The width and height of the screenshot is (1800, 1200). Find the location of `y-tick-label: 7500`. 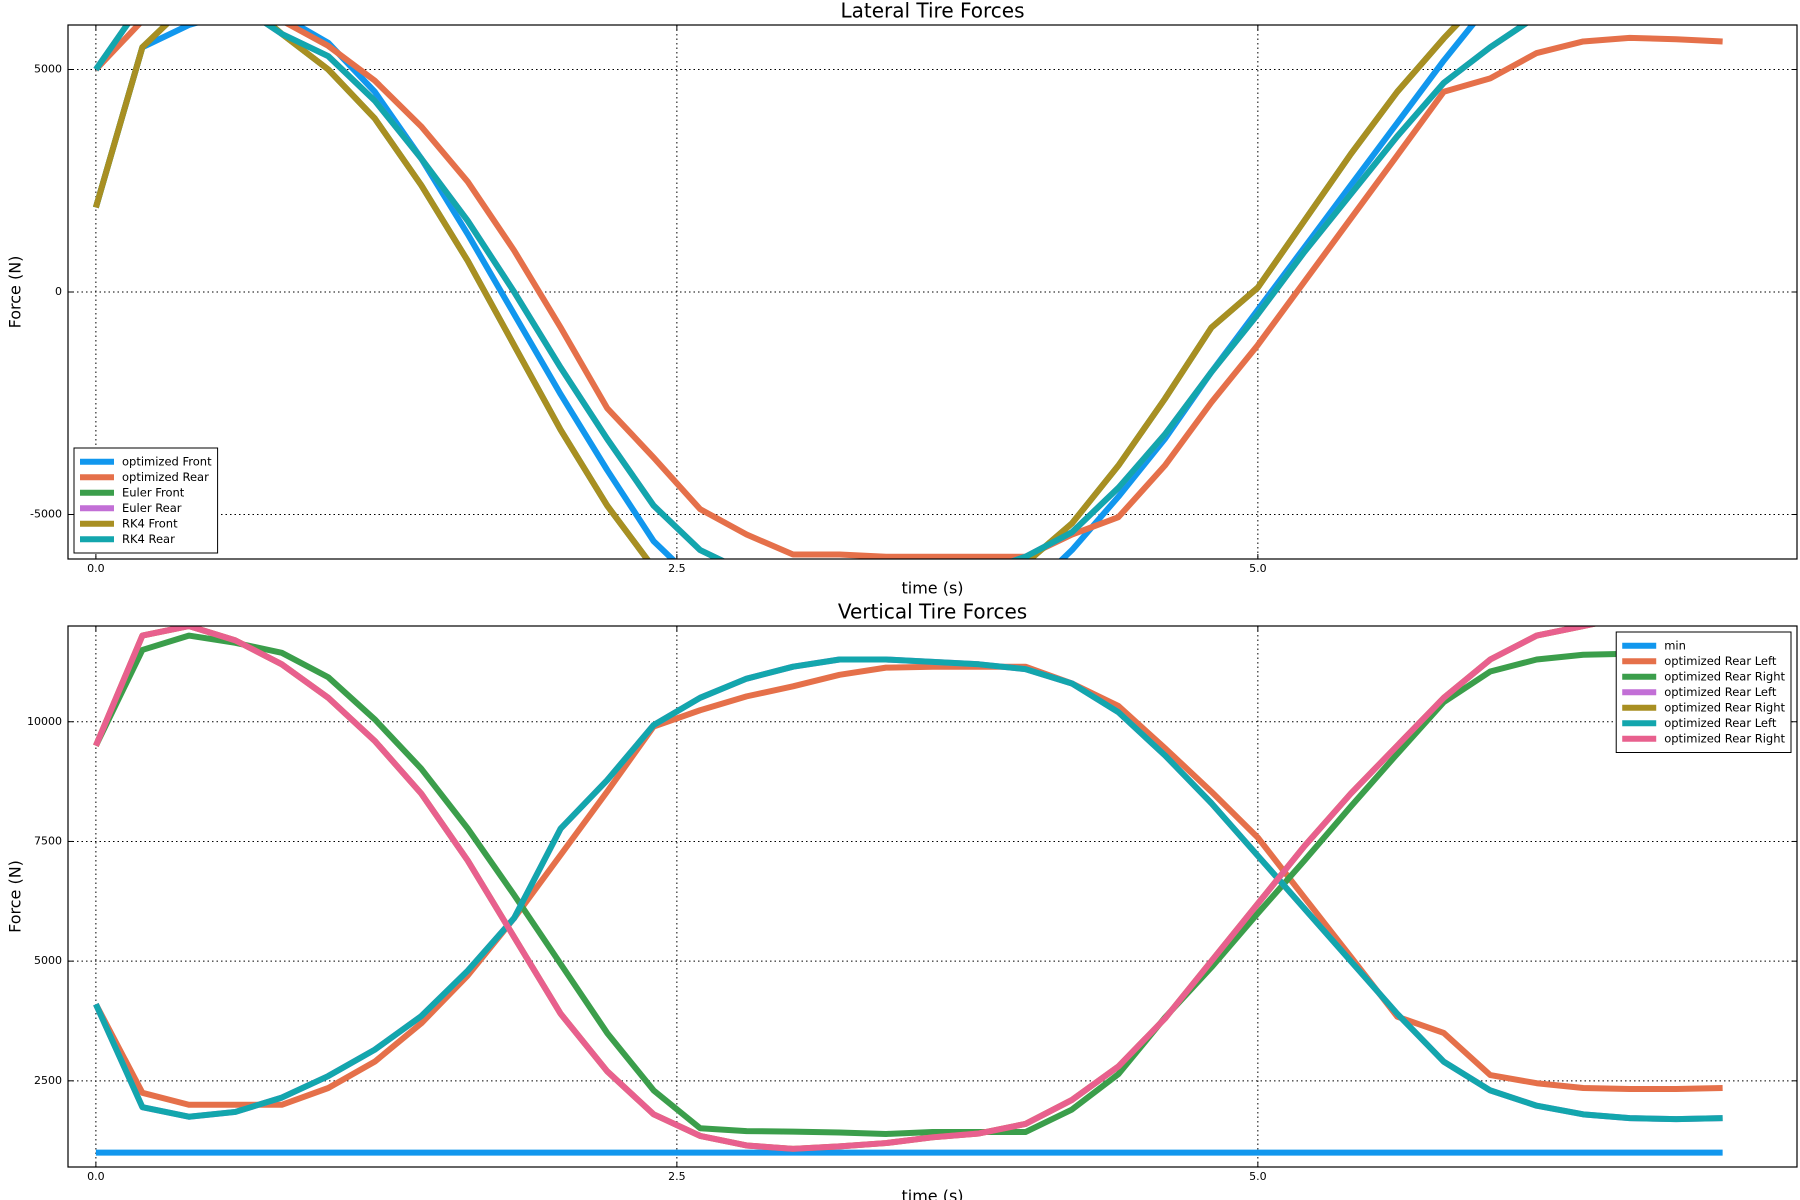

y-tick-label: 7500 is located at coordinates (48, 840).